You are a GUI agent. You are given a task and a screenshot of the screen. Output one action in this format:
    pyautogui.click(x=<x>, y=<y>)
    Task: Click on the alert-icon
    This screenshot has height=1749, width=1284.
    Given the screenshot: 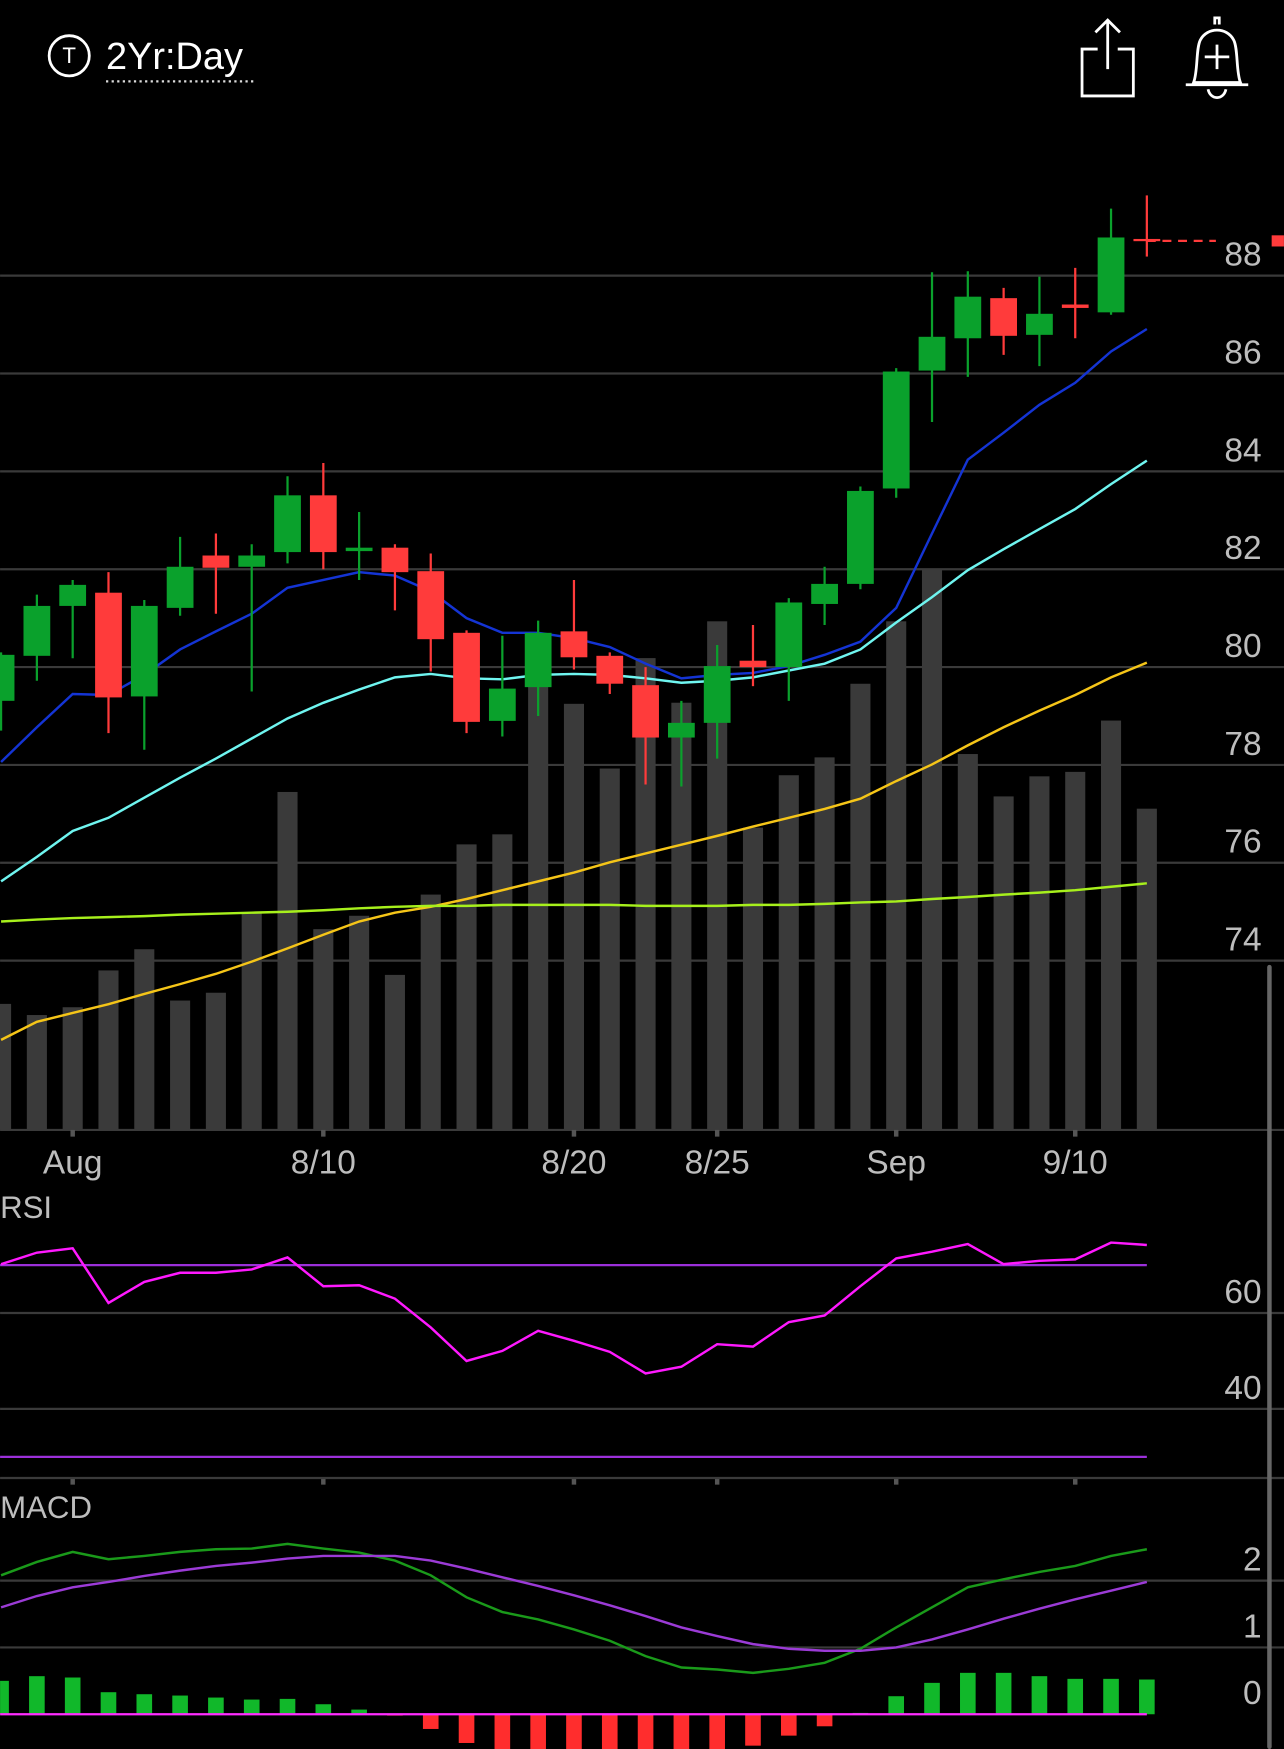 What is the action you would take?
    pyautogui.click(x=1217, y=57)
    